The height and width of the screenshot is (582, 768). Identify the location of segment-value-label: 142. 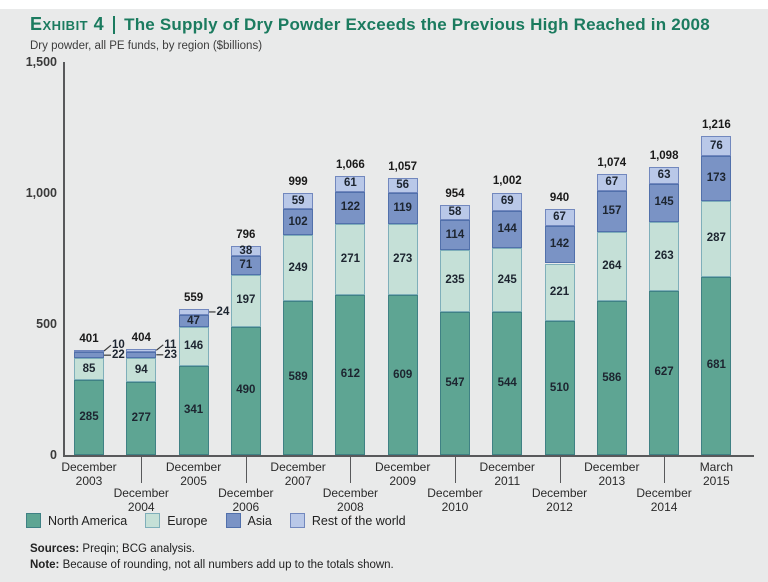
(559, 244).